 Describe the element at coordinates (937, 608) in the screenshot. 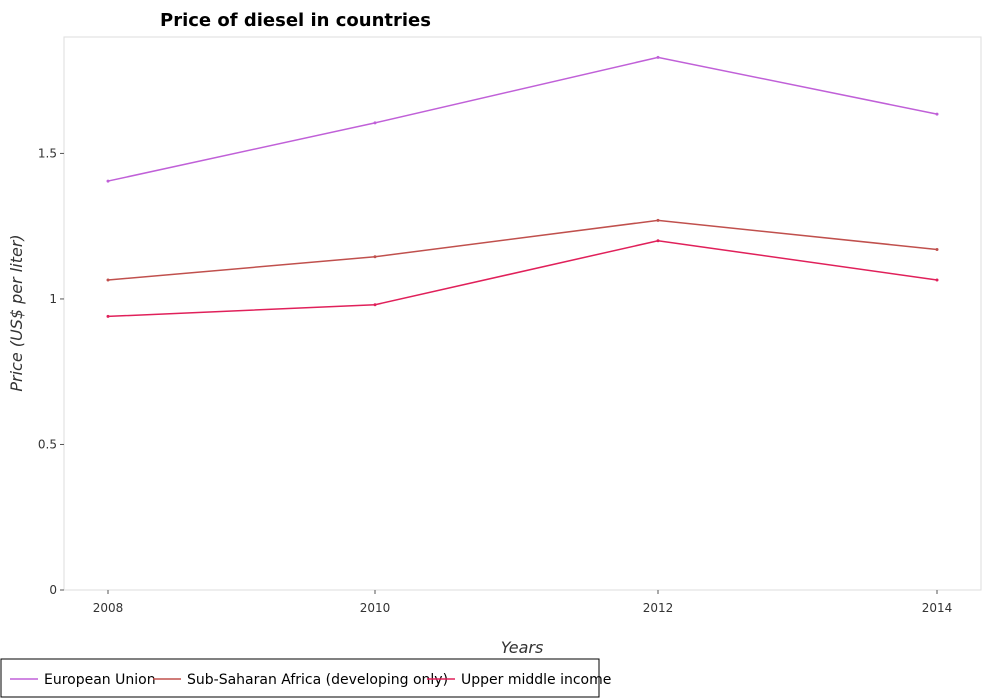

I see `x-tick-label: 2014` at that location.